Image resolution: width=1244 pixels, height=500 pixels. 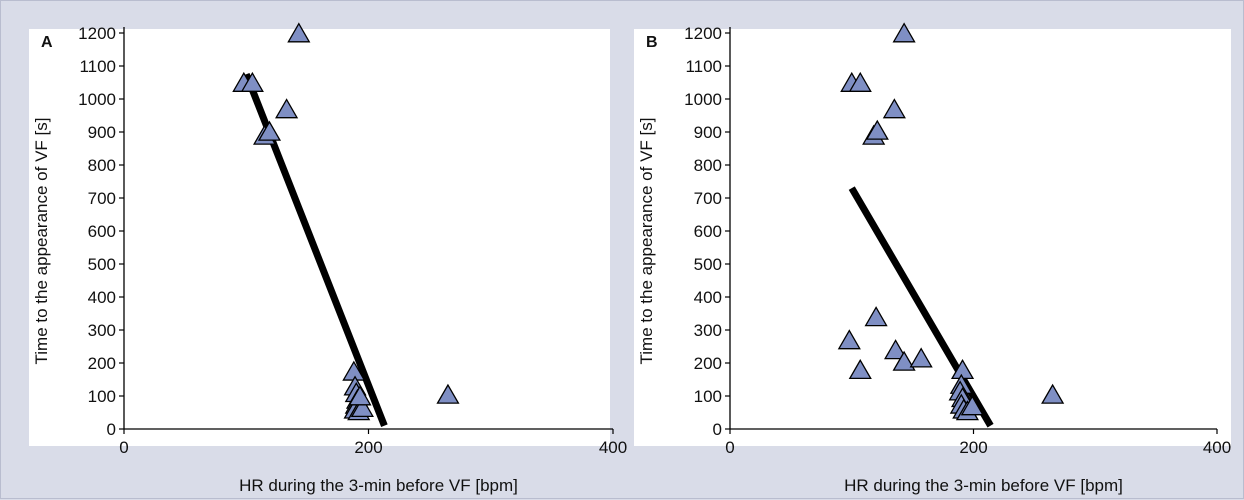 I want to click on panel-label: A, so click(x=47, y=42).